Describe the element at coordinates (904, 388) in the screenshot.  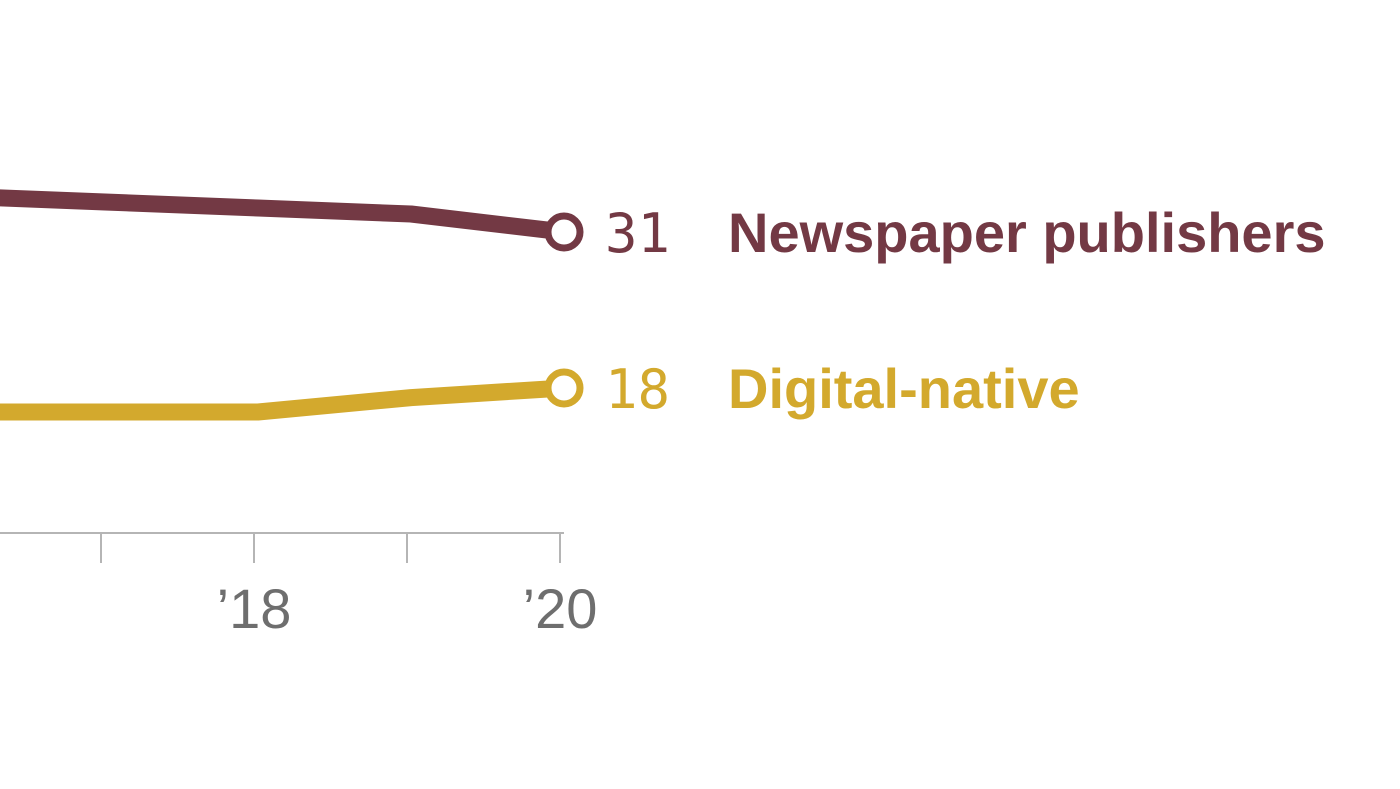
I see `series-label-digital-native: Digital-native` at that location.